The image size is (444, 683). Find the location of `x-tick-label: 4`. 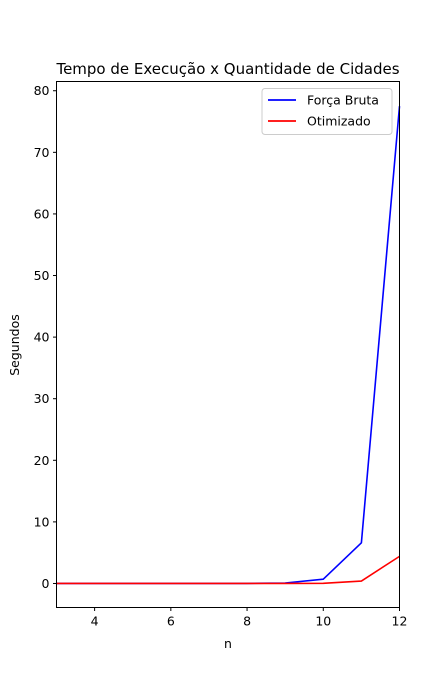

x-tick-label: 4 is located at coordinates (95, 621).